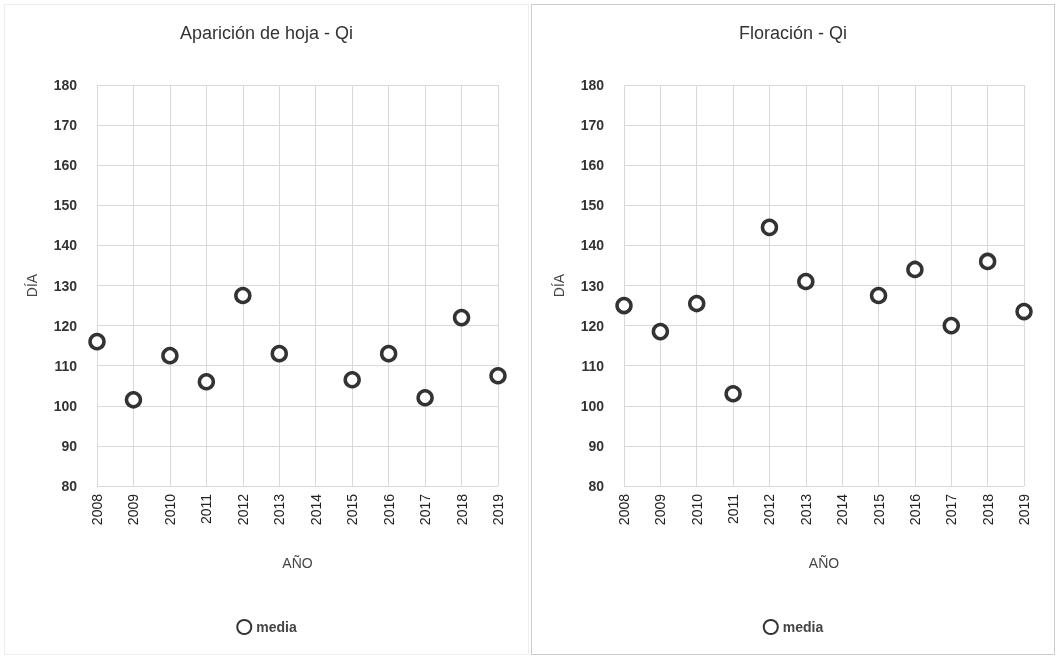 Image resolution: width=1059 pixels, height=659 pixels. I want to click on chart-title: Aparición de hoja - Qi, so click(266, 33).